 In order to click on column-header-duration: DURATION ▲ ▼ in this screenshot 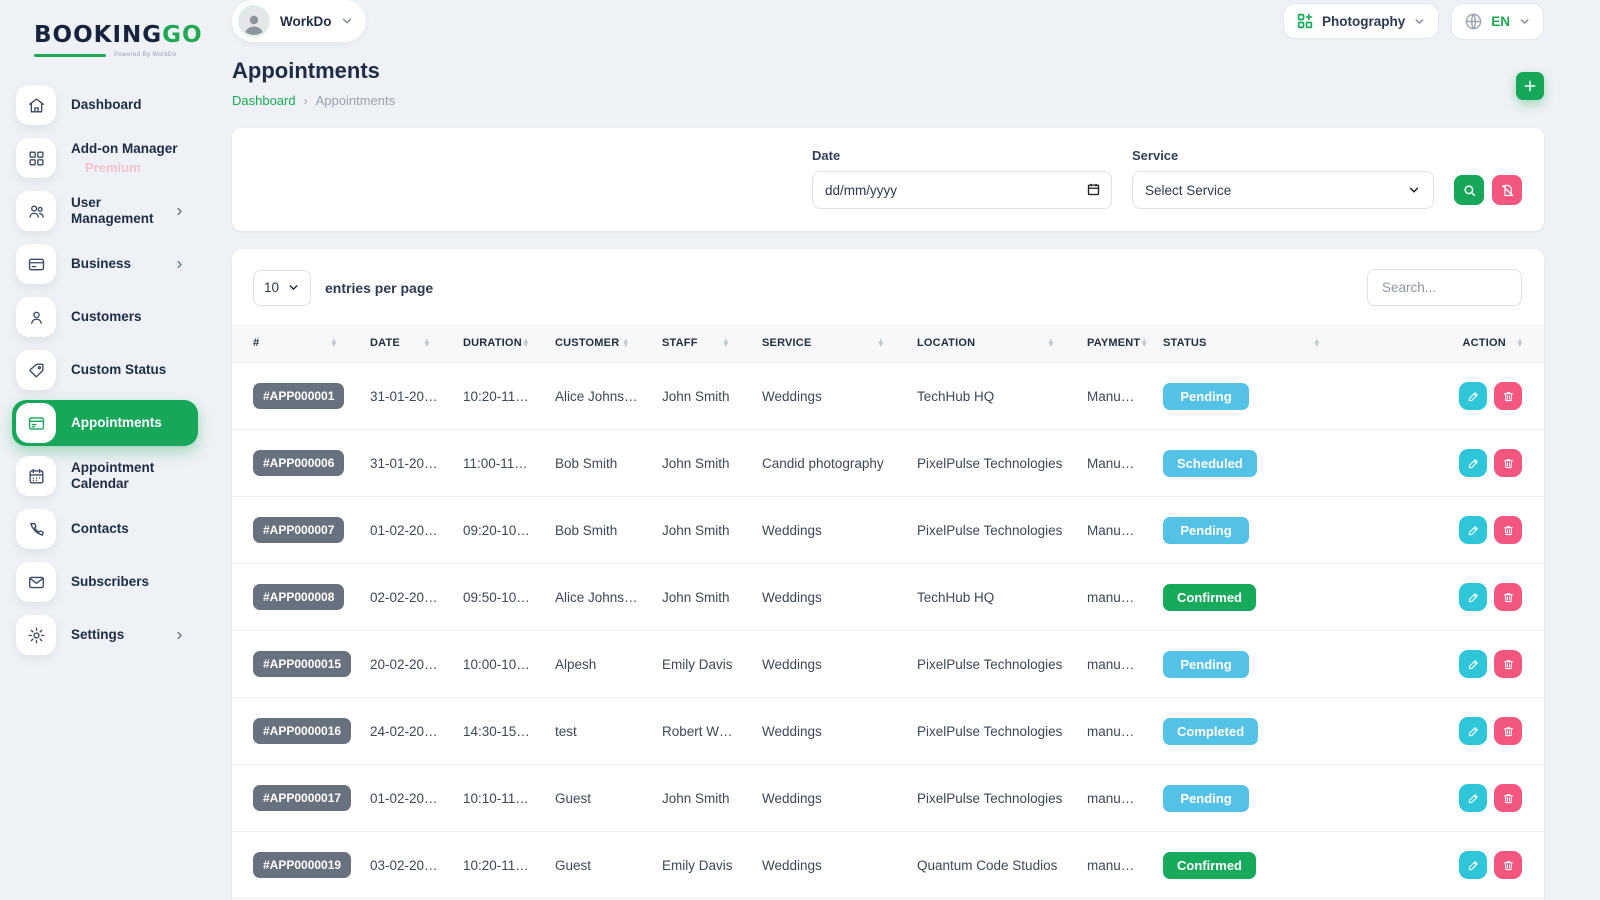, I will do `click(497, 343)`.